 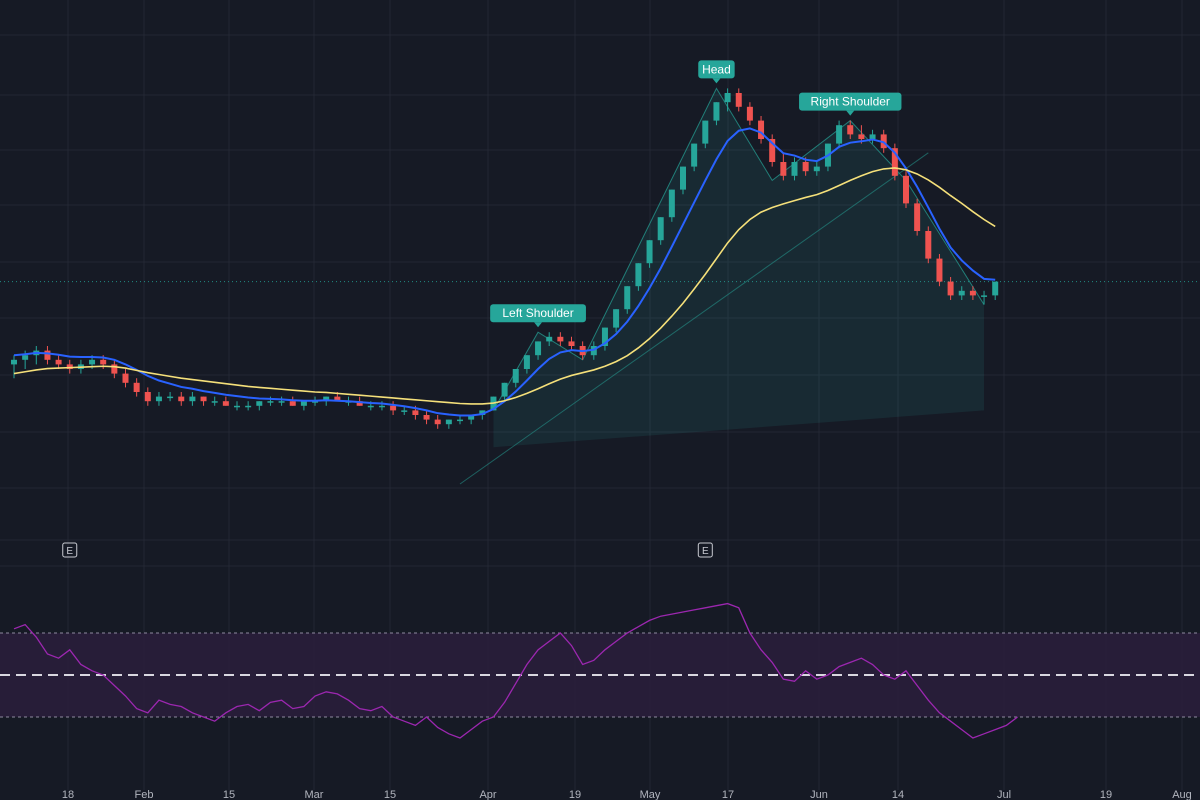 I want to click on label-text: Right Shoulder, so click(x=850, y=102).